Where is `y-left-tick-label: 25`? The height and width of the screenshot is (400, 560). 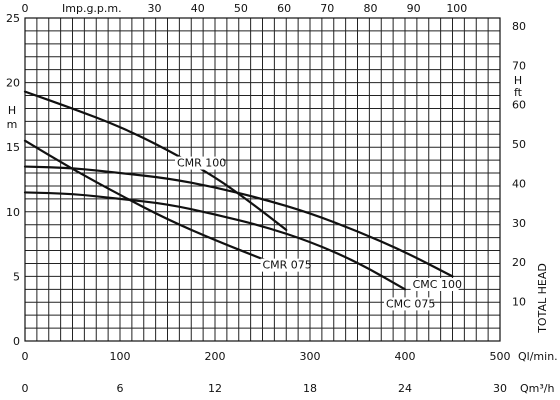 y-left-tick-label: 25 is located at coordinates (13, 18).